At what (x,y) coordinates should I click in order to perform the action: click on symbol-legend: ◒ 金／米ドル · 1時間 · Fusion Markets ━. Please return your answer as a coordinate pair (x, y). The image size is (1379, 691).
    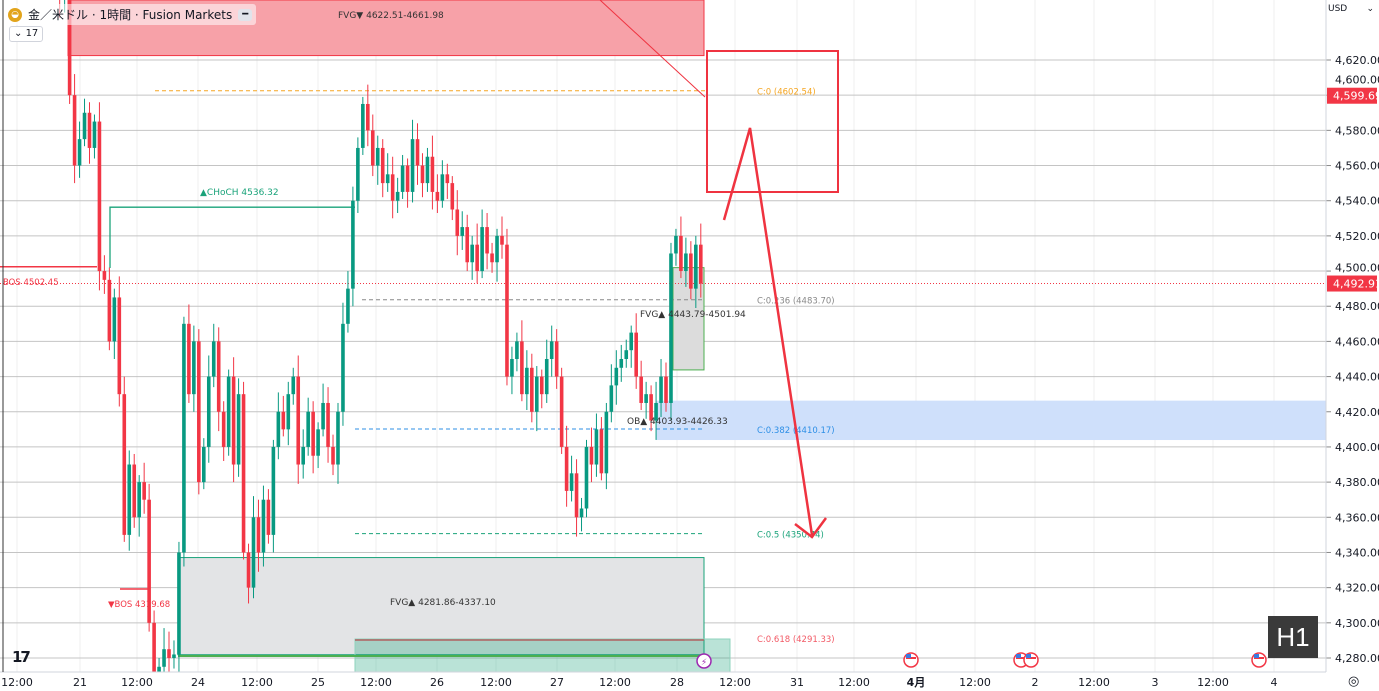
    Looking at the image, I should click on (130, 14).